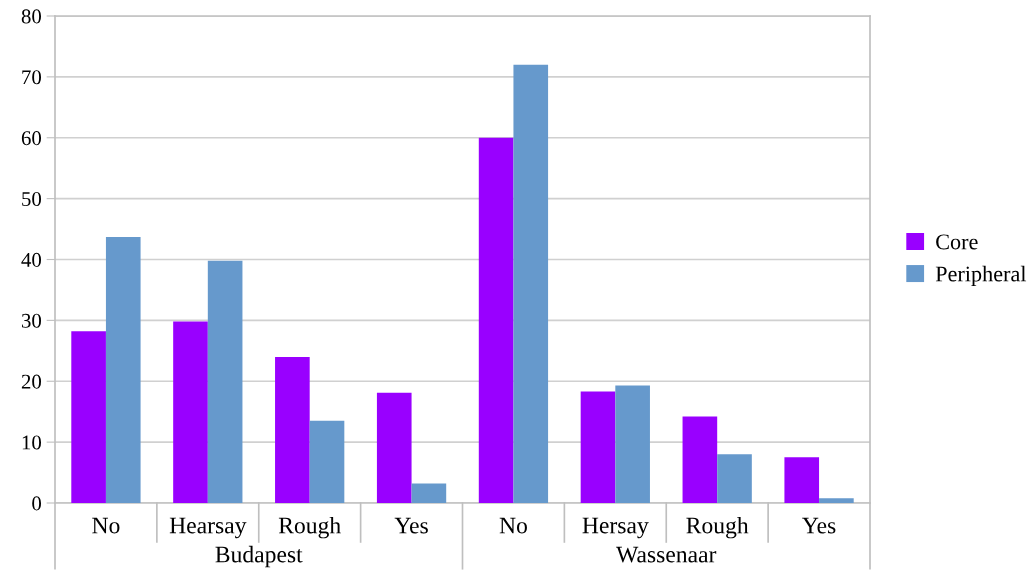  What do you see at coordinates (31, 320) in the screenshot?
I see `y-tick-label: 30` at bounding box center [31, 320].